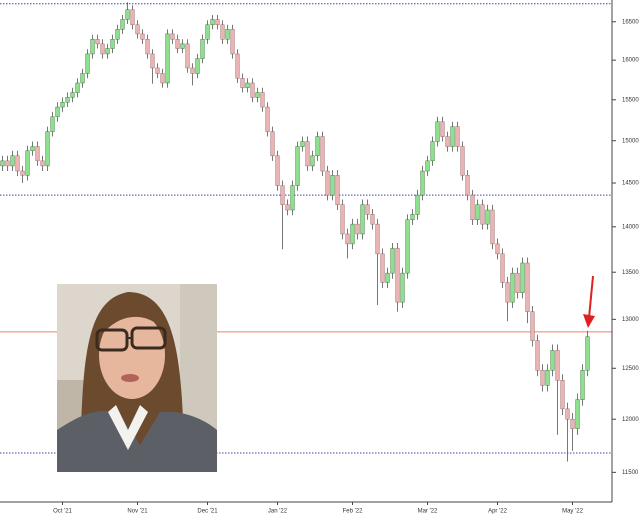 The width and height of the screenshot is (640, 520). What do you see at coordinates (589, 301) in the screenshot?
I see `arrow` at bounding box center [589, 301].